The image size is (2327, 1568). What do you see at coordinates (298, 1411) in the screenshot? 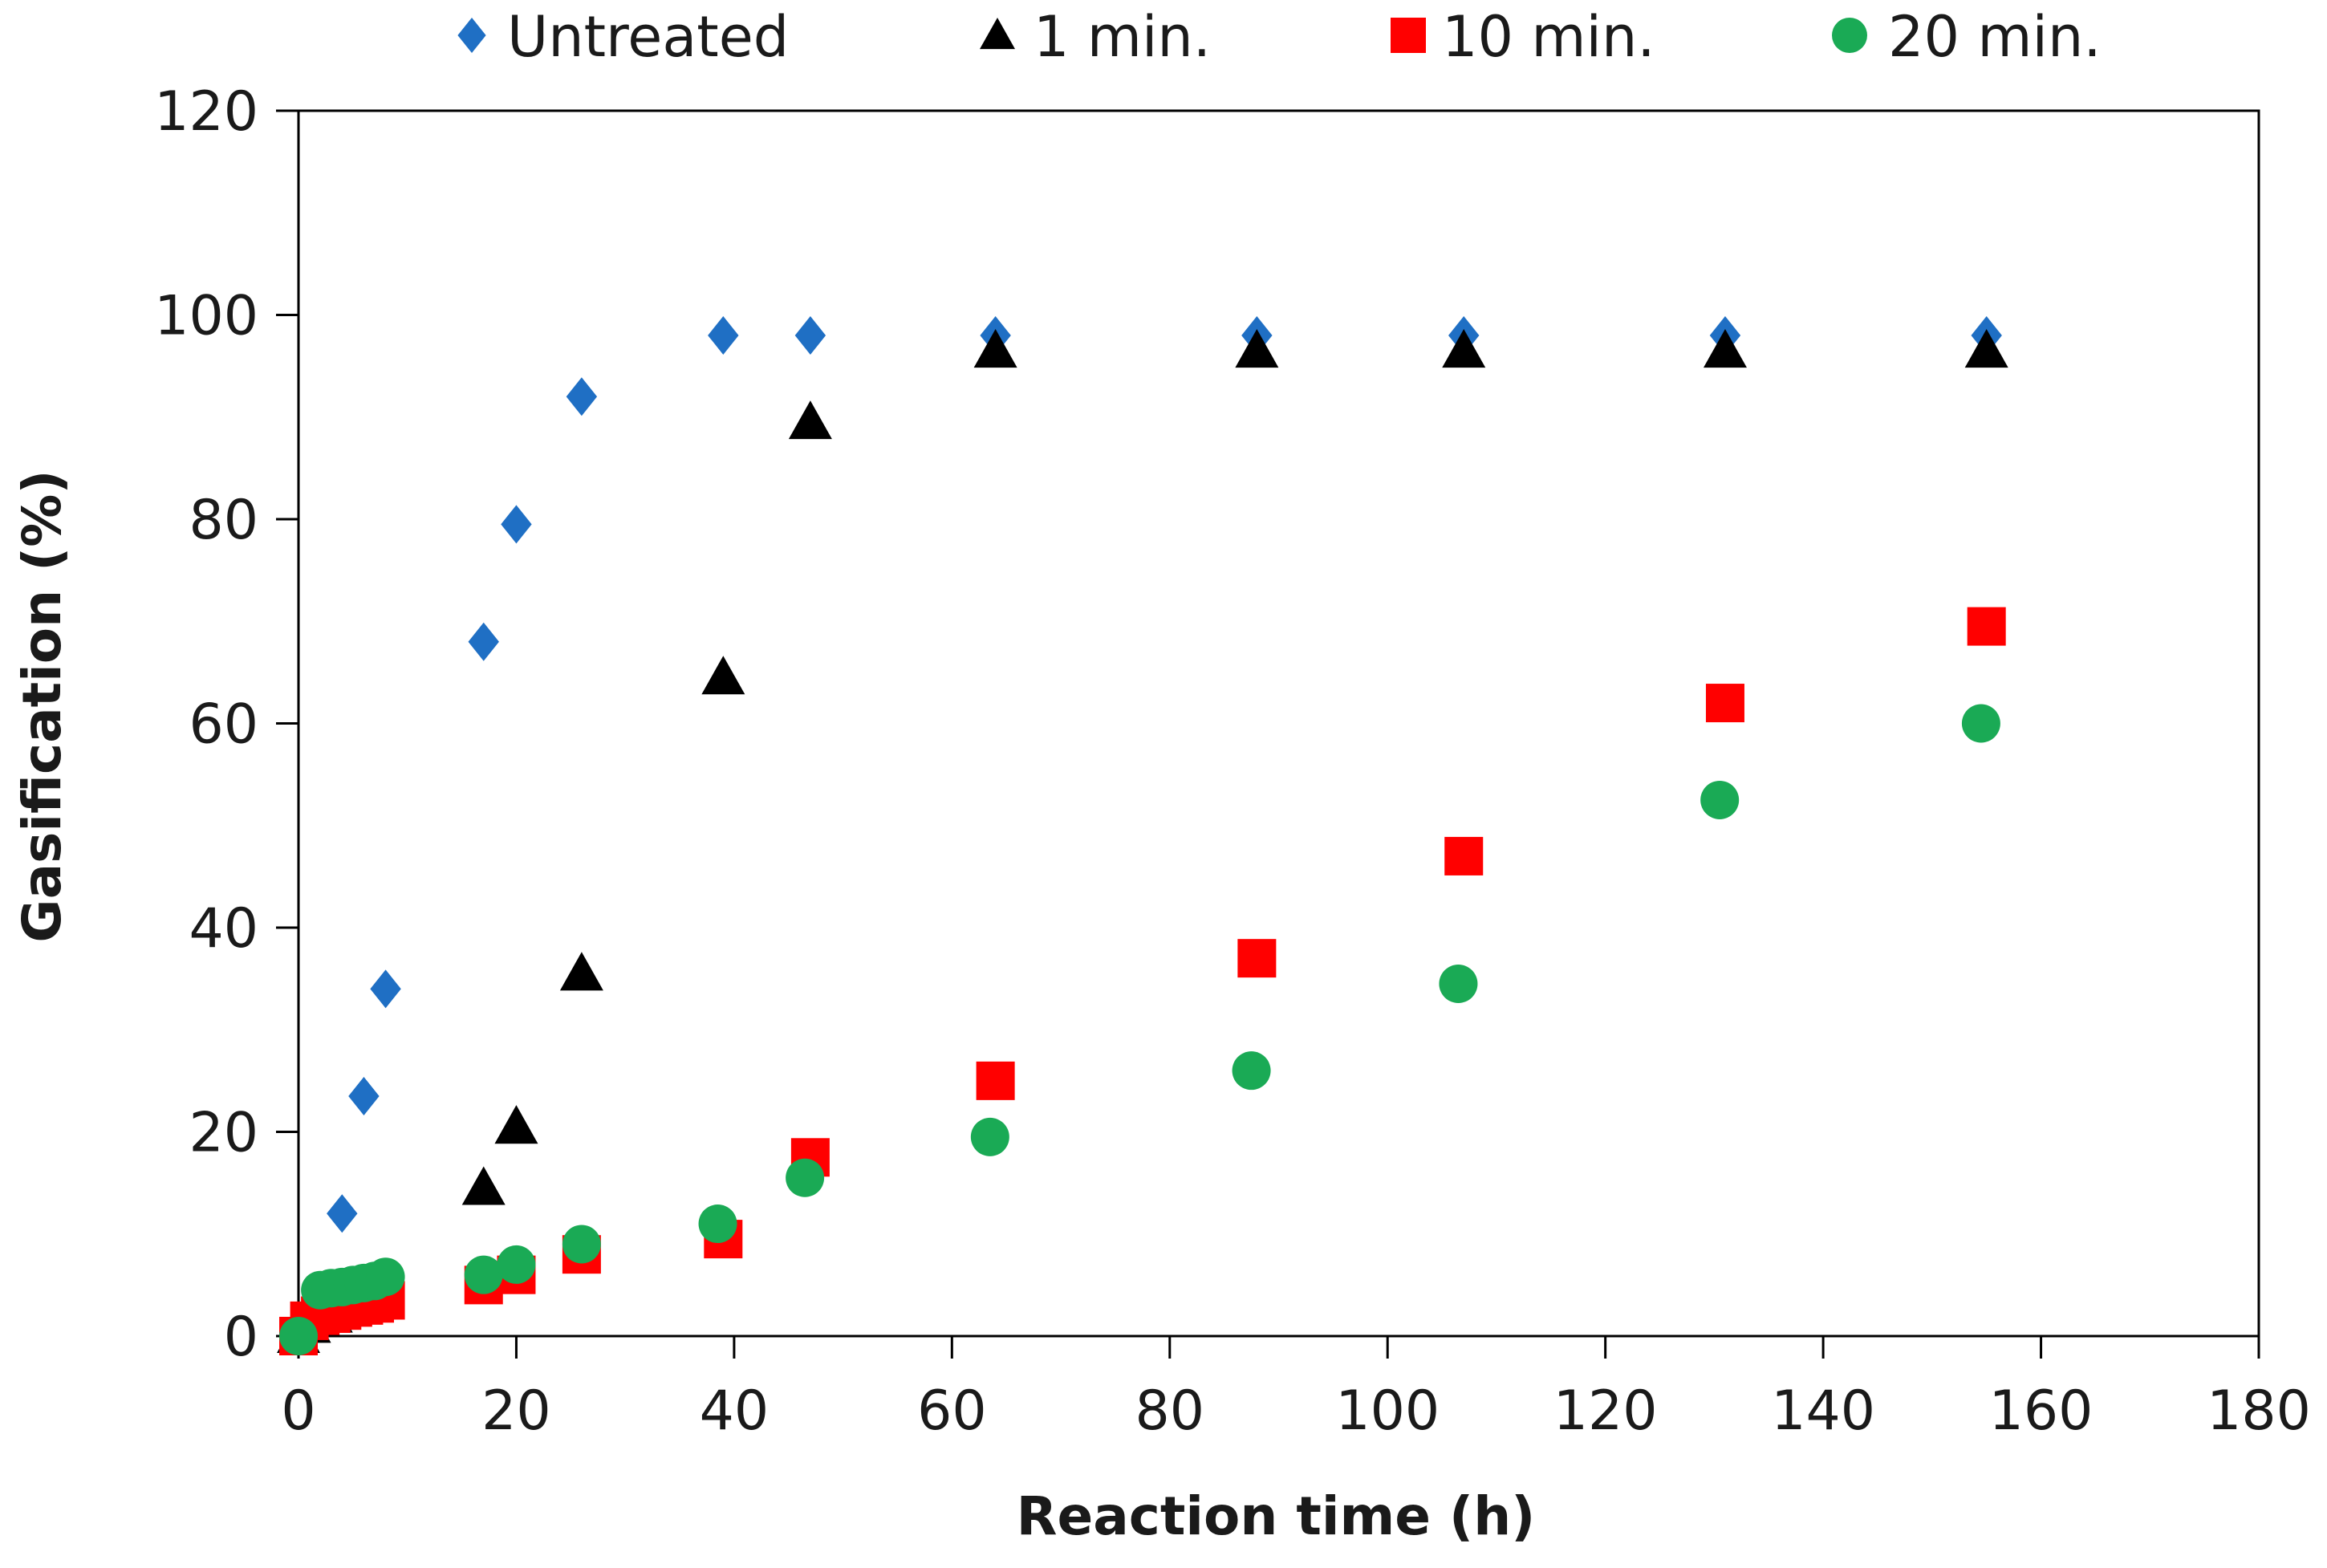
I see `x-tick-label: 0` at bounding box center [298, 1411].